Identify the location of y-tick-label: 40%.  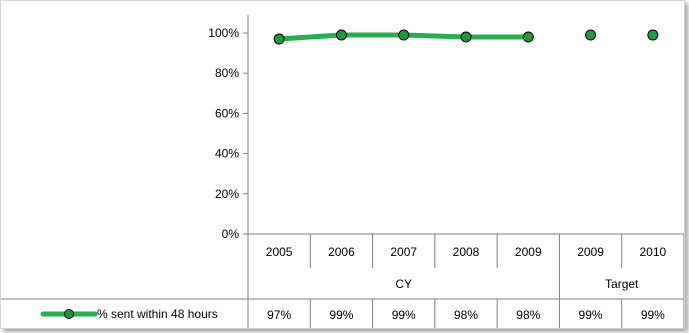
(227, 154).